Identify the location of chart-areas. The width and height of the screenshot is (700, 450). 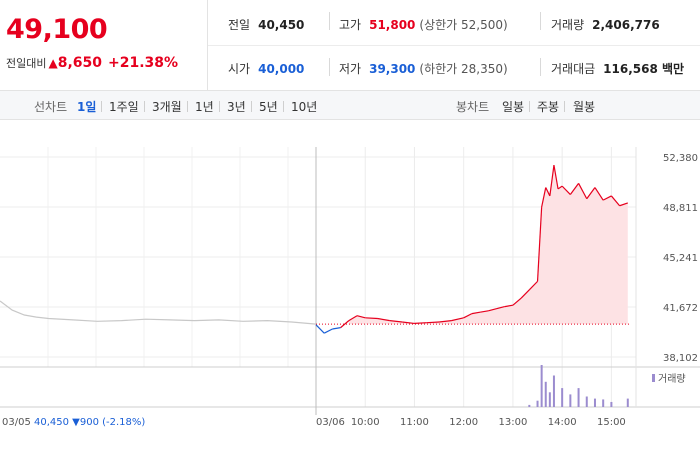
(488, 245).